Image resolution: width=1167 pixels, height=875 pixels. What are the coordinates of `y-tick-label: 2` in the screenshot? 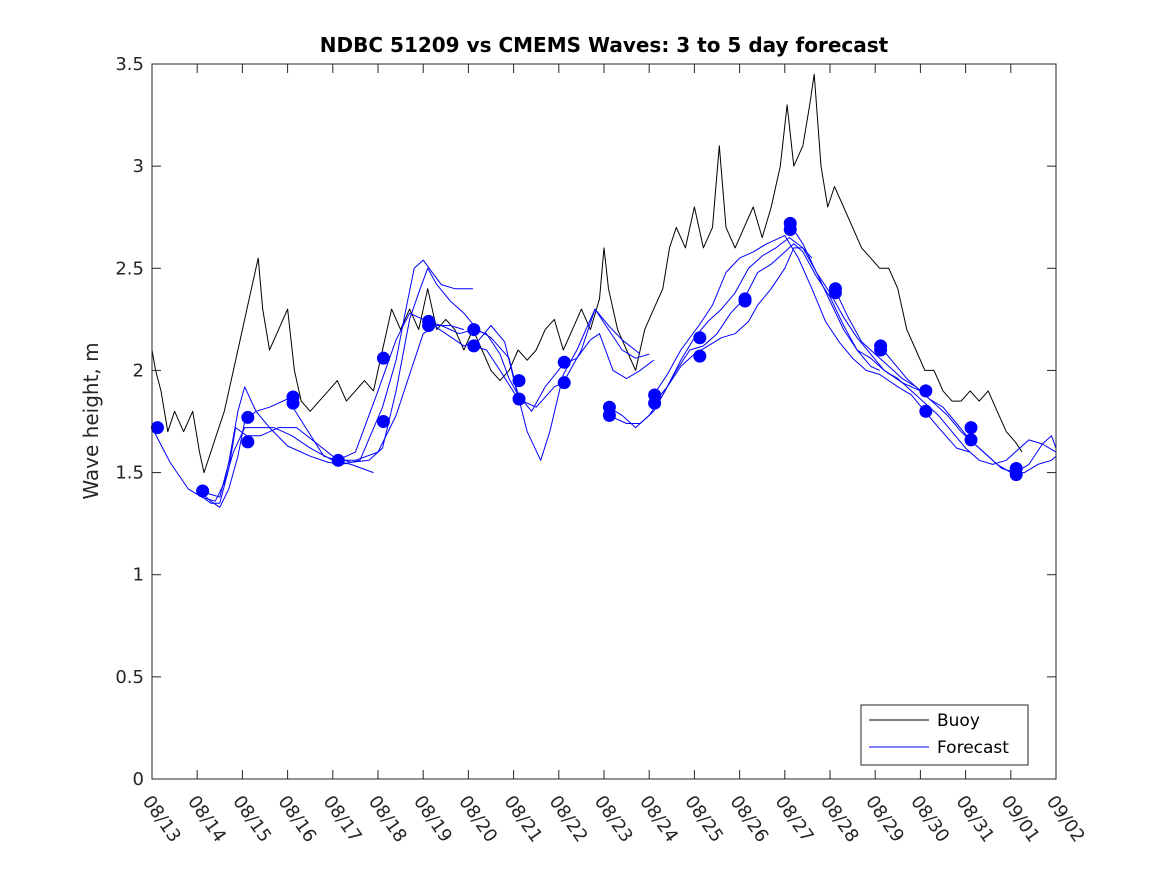 It's located at (138, 370).